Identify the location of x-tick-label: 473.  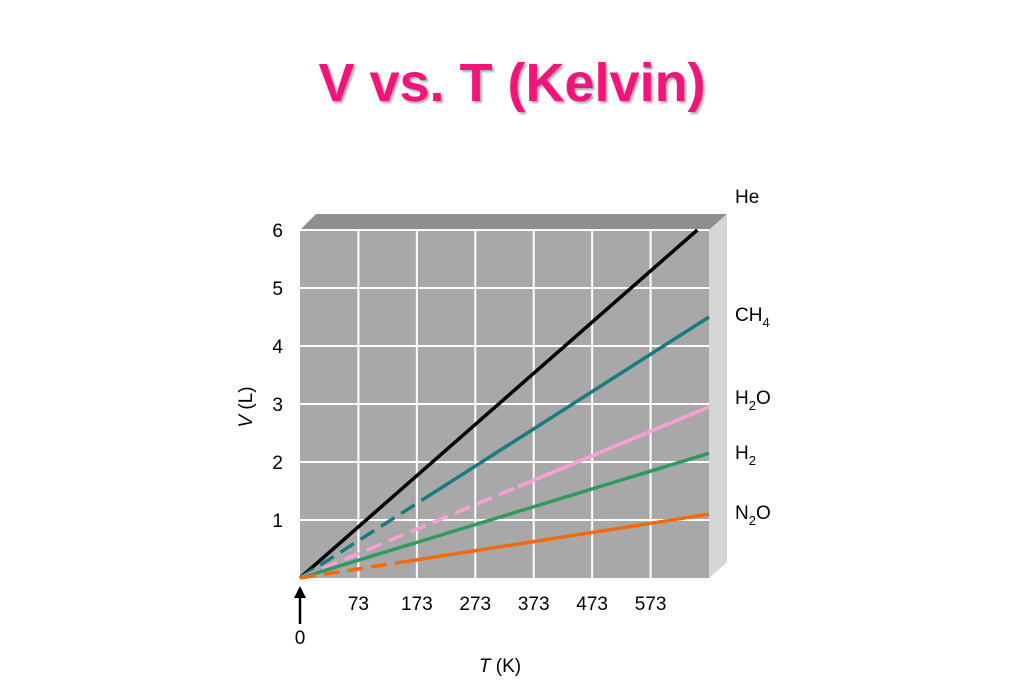
(592, 604).